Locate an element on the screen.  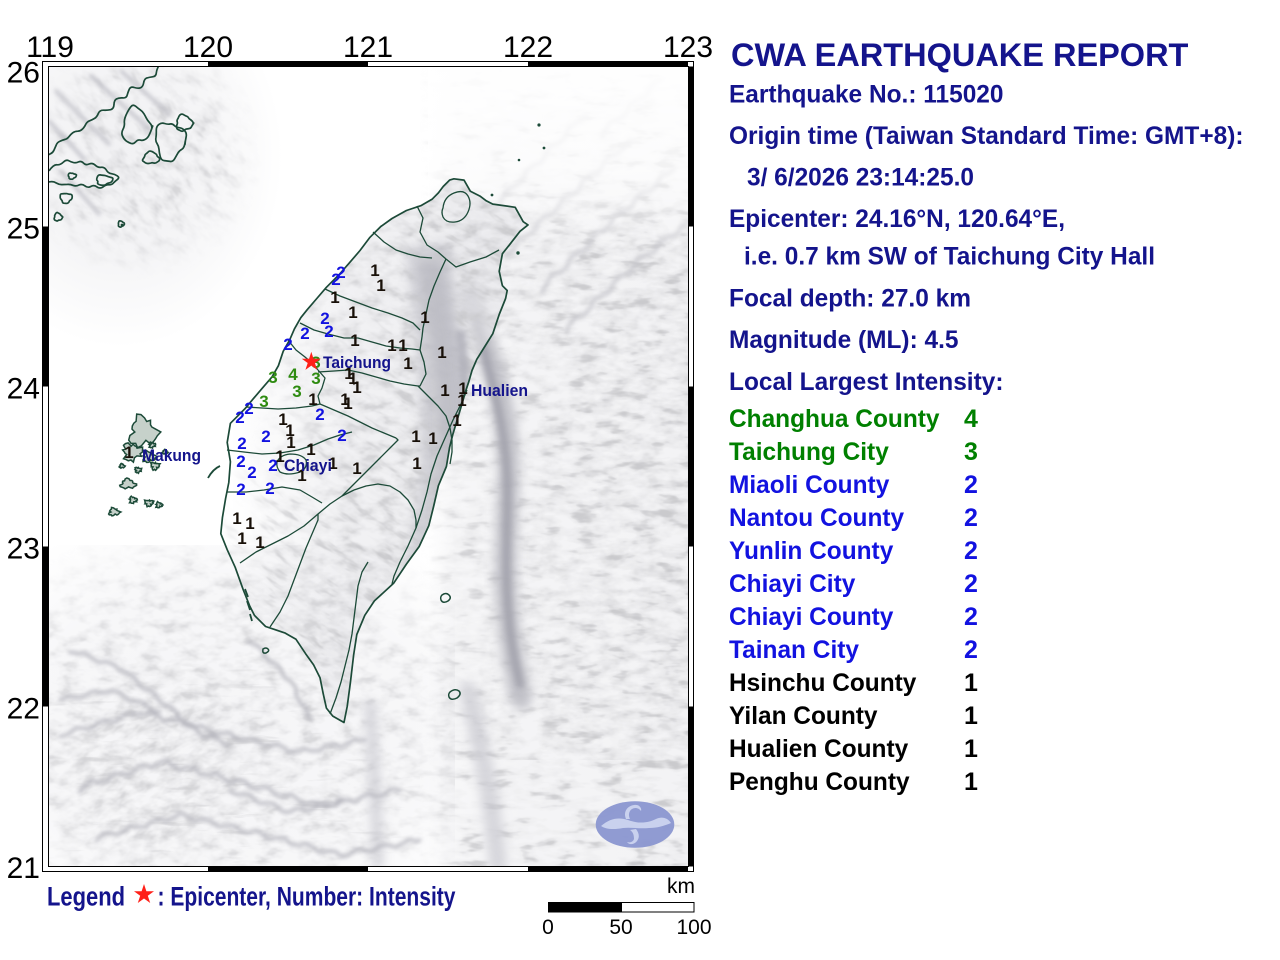
svg-text: Taichung City is located at coordinates (809, 452).